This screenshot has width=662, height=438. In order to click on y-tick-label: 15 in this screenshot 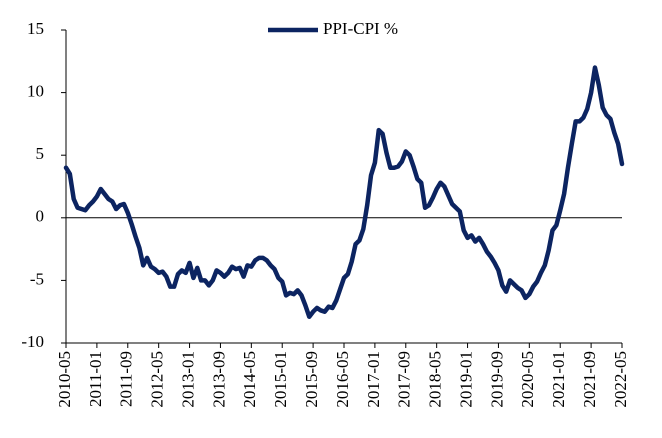, I will do `click(35, 28)`.